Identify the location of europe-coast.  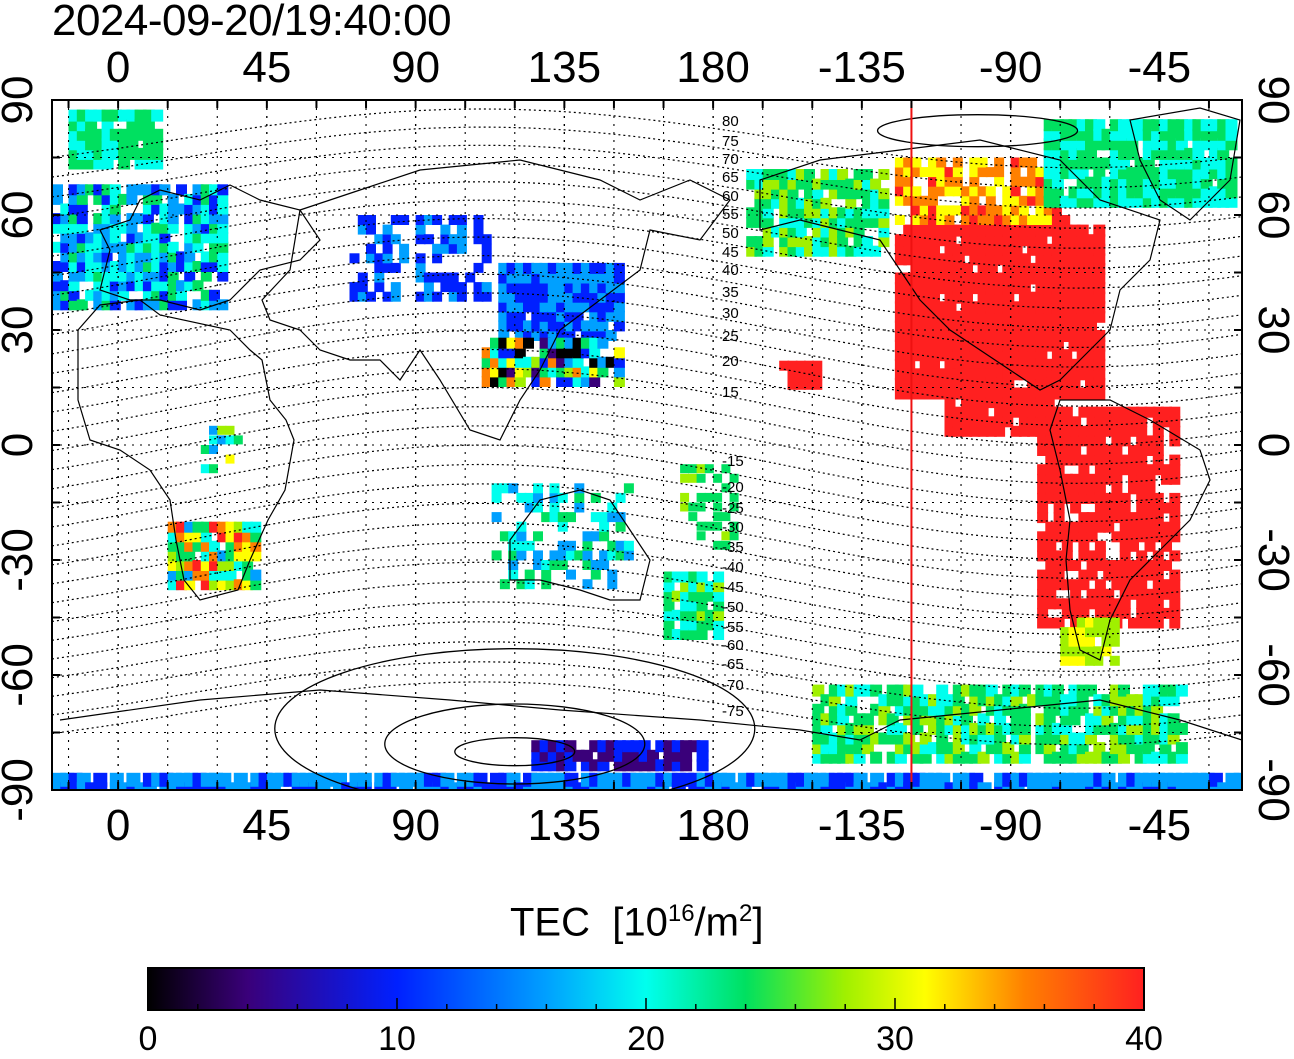
(210, 247).